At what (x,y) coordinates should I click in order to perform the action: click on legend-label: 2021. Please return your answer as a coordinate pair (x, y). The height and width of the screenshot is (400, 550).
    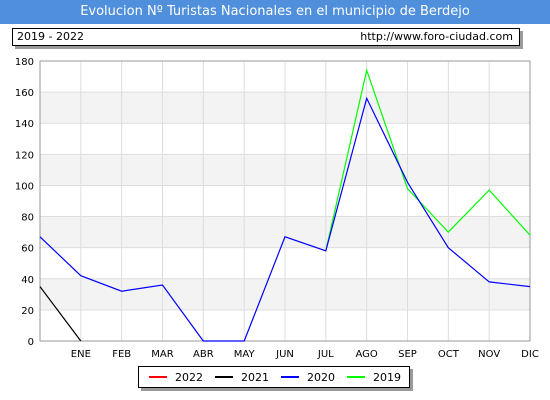
    Looking at the image, I should click on (255, 377).